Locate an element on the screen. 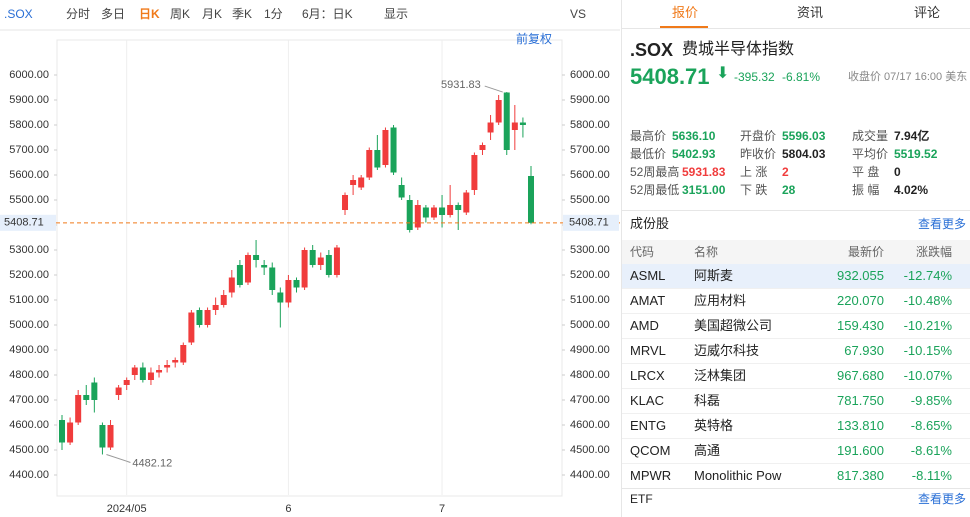 This screenshot has width=970, height=517. toolbar-item: 1分 is located at coordinates (273, 14).